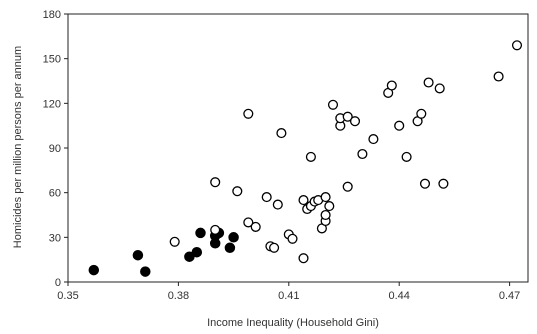 The image size is (537, 334). I want to click on y-tick-label: 60, so click(55, 194).